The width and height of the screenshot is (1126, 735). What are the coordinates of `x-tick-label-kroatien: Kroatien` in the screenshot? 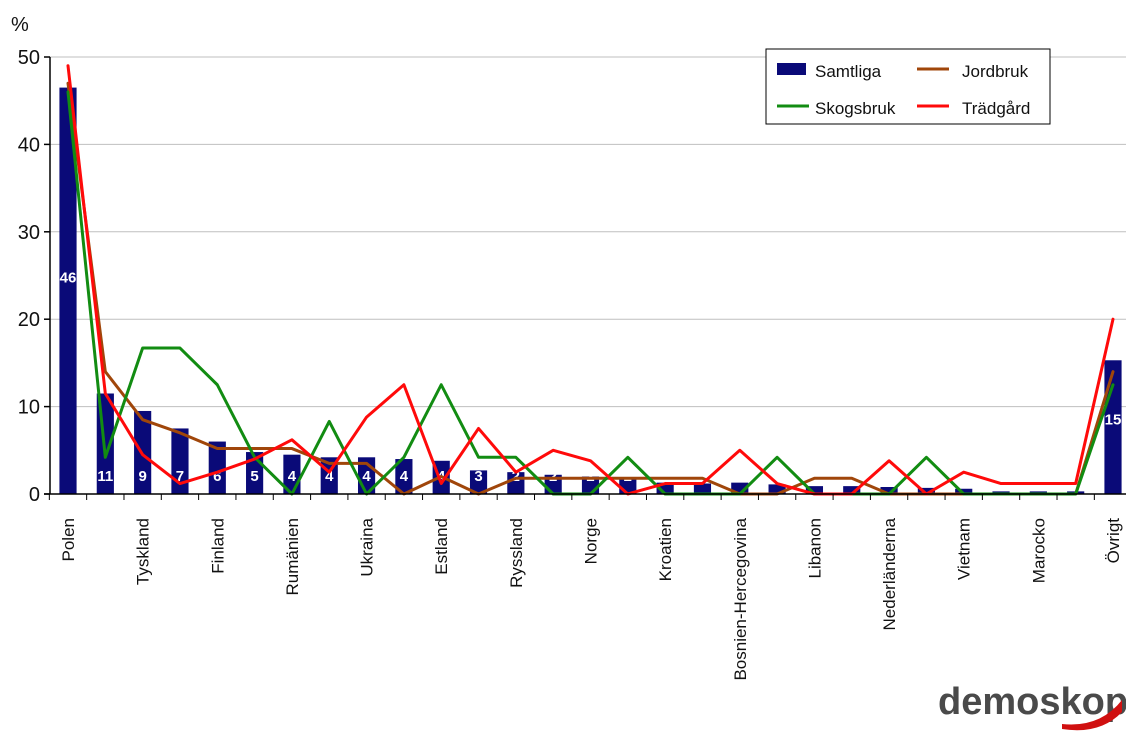 It's located at (665, 549).